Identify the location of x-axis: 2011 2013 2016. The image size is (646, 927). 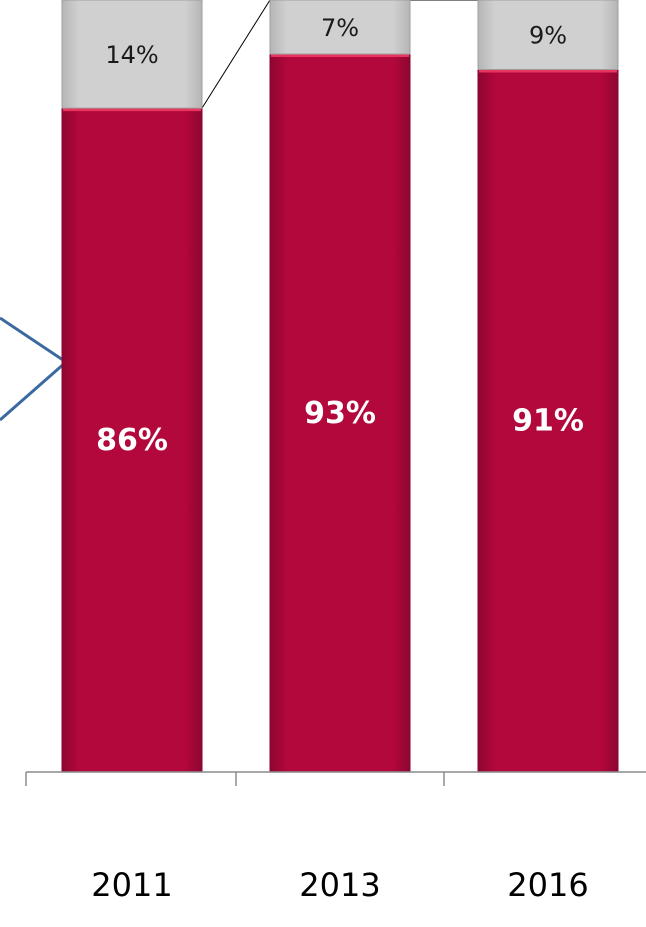
(335, 837).